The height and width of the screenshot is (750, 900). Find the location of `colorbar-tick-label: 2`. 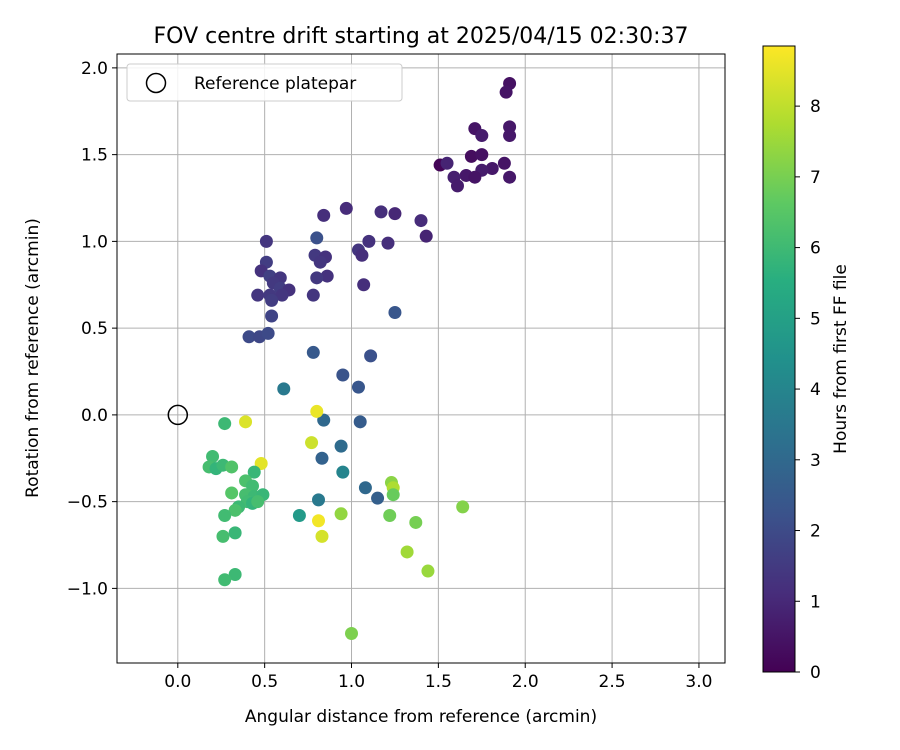

colorbar-tick-label: 2 is located at coordinates (815, 532).